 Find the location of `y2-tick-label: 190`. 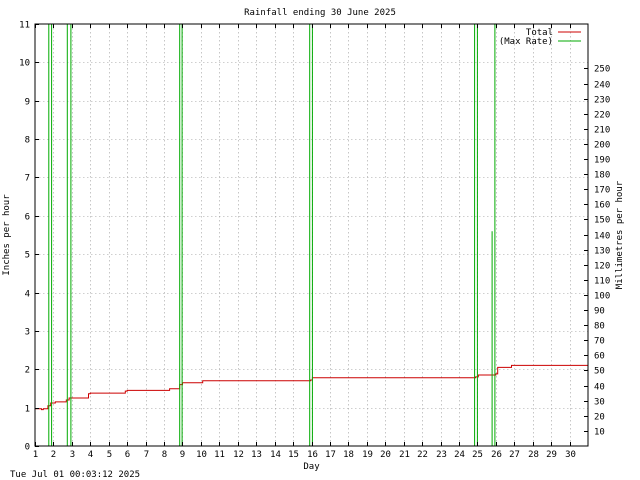

y2-tick-label: 190 is located at coordinates (602, 161).